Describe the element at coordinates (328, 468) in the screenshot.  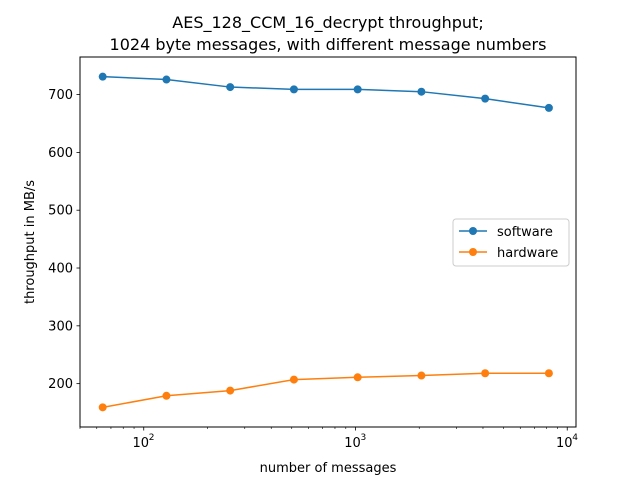
I see `x-axis-label: number of messages` at that location.